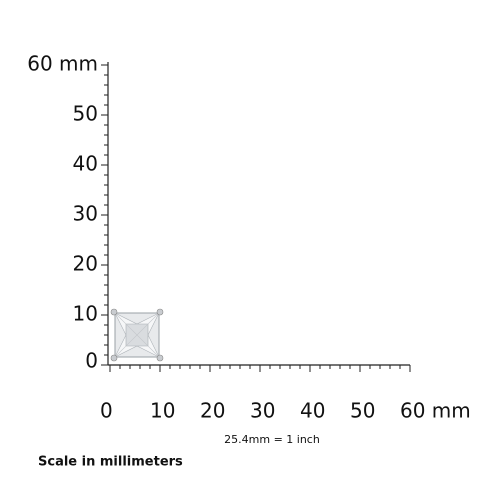 The height and width of the screenshot is (504, 500). Describe the element at coordinates (85, 114) in the screenshot. I see `y-axis-label: 50` at that location.